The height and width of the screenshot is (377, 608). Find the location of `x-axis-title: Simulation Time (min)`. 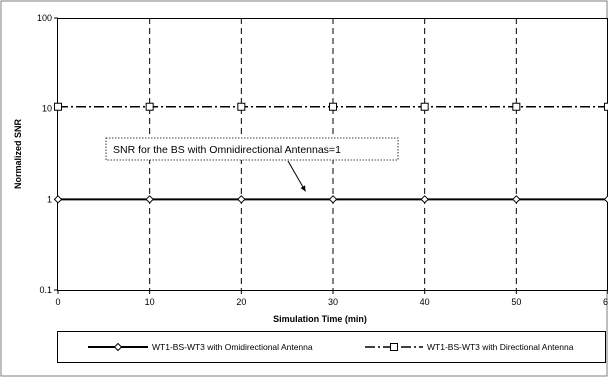

x-axis-title: Simulation Time (min) is located at coordinates (320, 319).